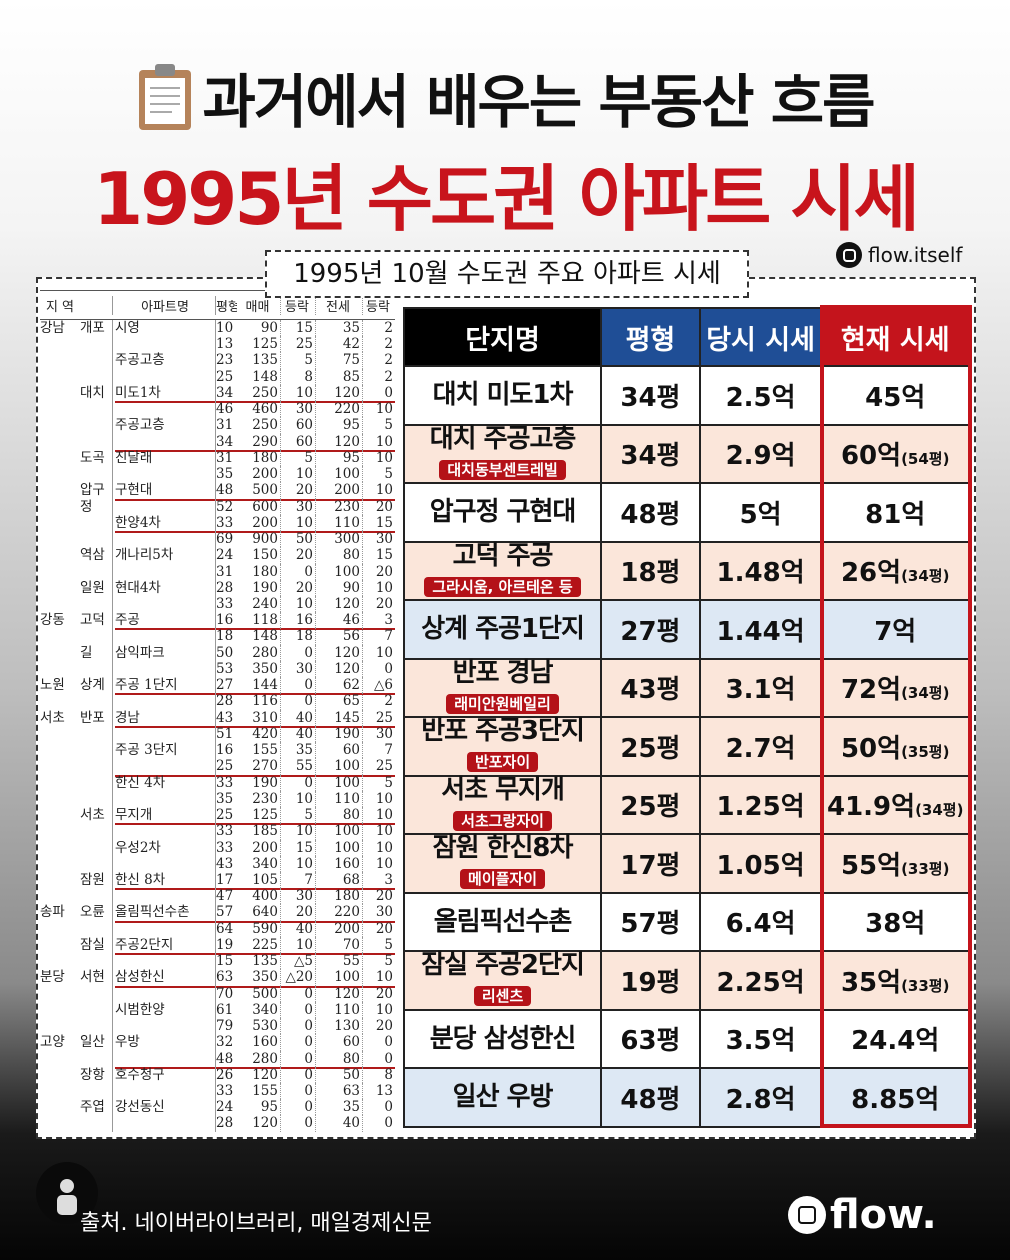 Image resolution: width=1010 pixels, height=1260 pixels. Describe the element at coordinates (52, 685) in the screenshot. I see `table-cell: 노원` at that location.